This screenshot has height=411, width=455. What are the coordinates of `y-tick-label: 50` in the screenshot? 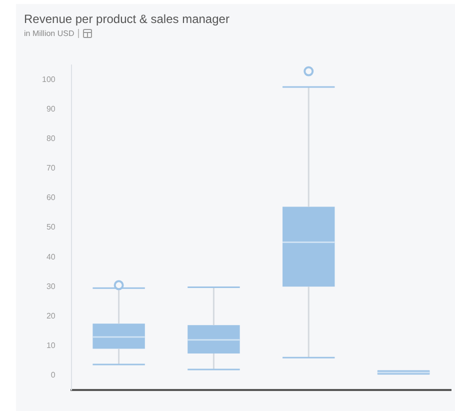 It's located at (51, 227).